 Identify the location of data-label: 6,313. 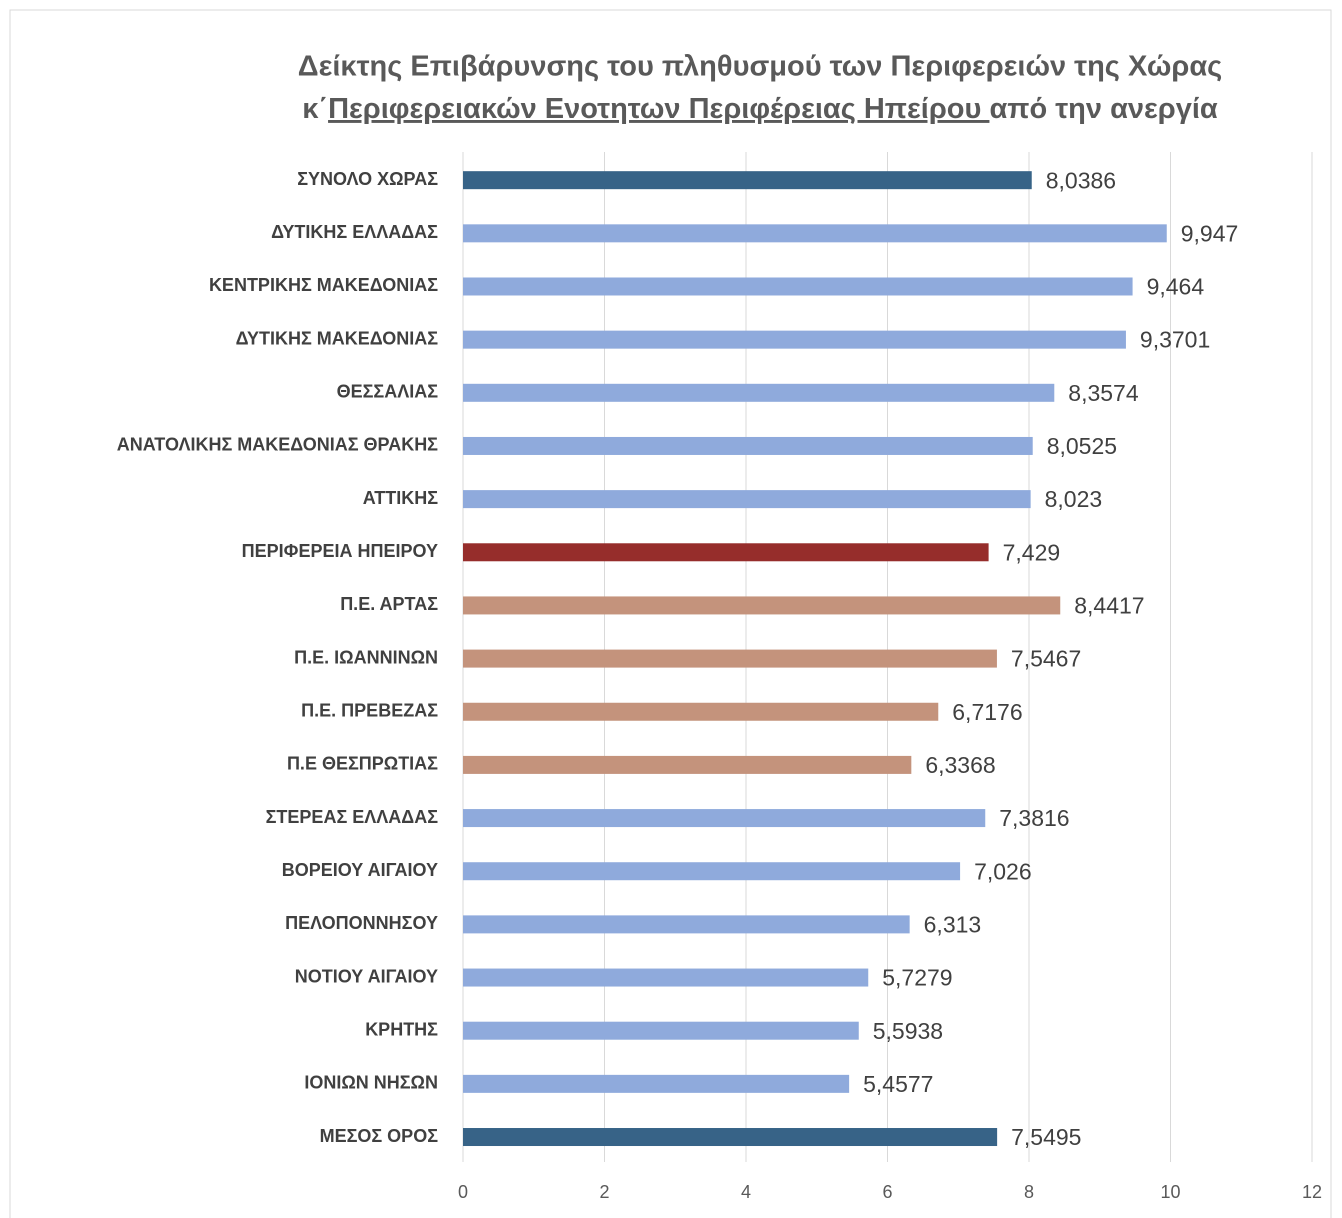
(953, 924).